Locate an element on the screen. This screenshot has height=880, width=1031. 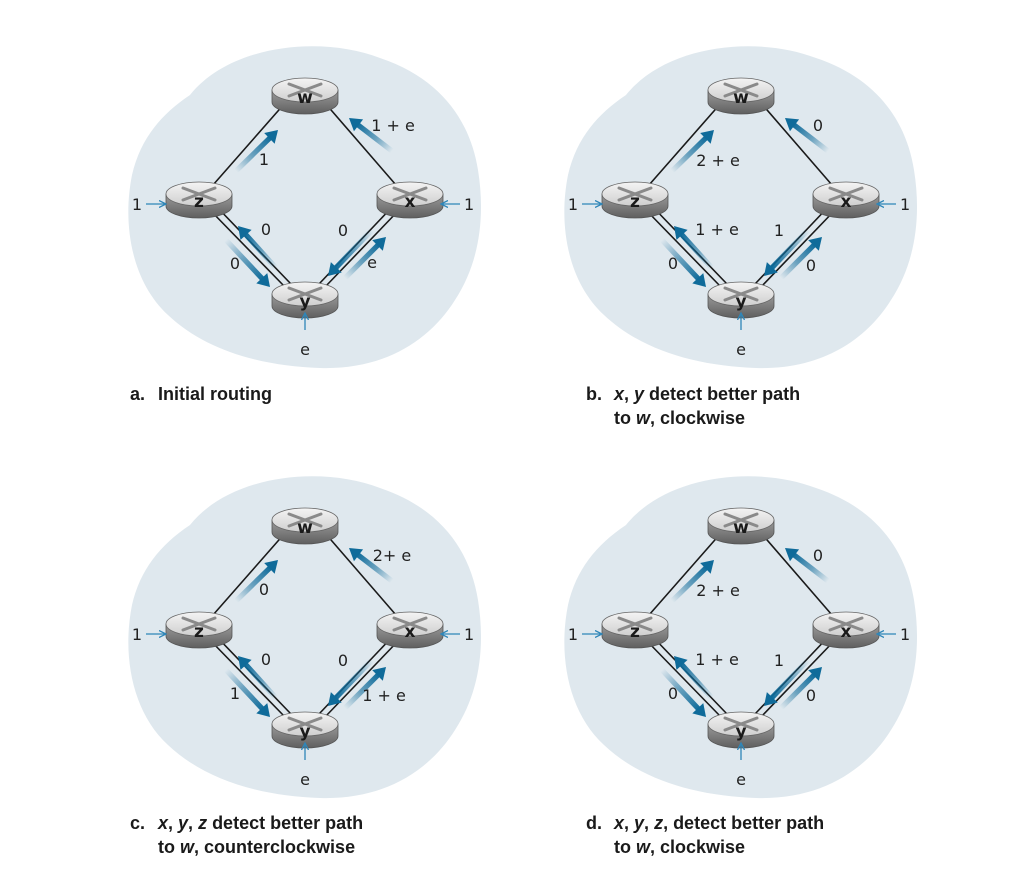
caption-line-2: to w, counterclockwise is located at coordinates (246, 847).